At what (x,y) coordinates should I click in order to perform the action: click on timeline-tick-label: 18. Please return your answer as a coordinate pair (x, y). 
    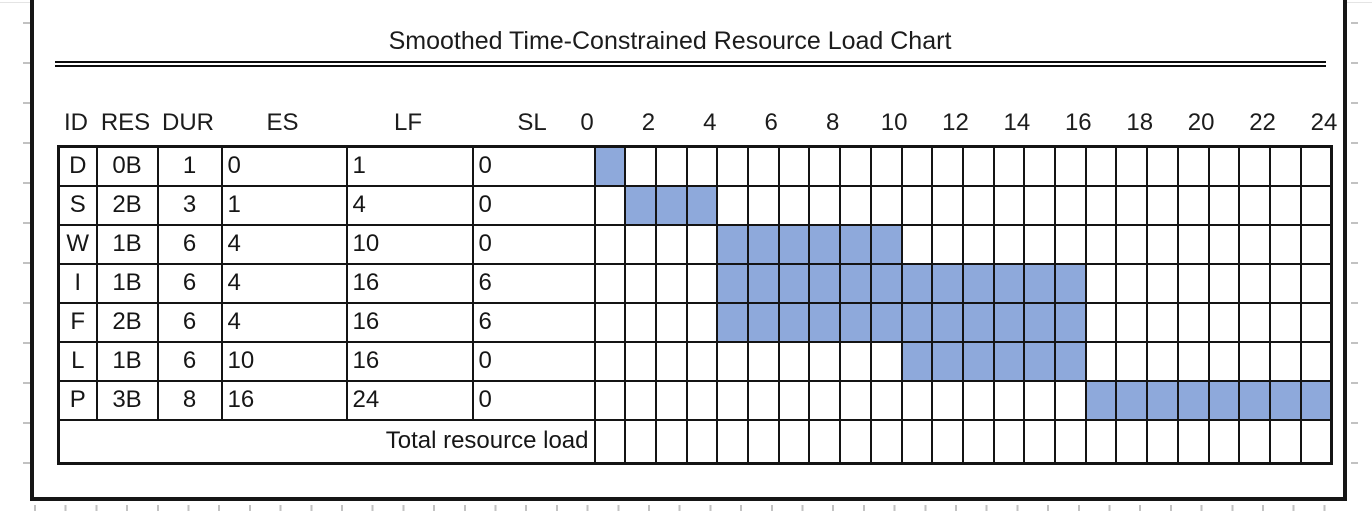
    Looking at the image, I should click on (1140, 122).